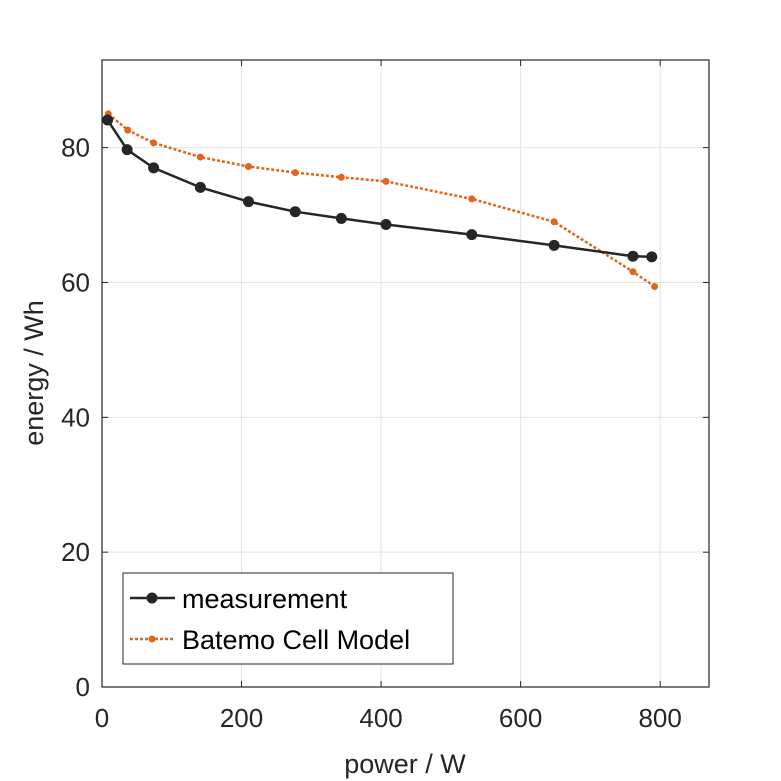  What do you see at coordinates (296, 640) in the screenshot?
I see `legend-label-batemo: Batemo Cell Model` at bounding box center [296, 640].